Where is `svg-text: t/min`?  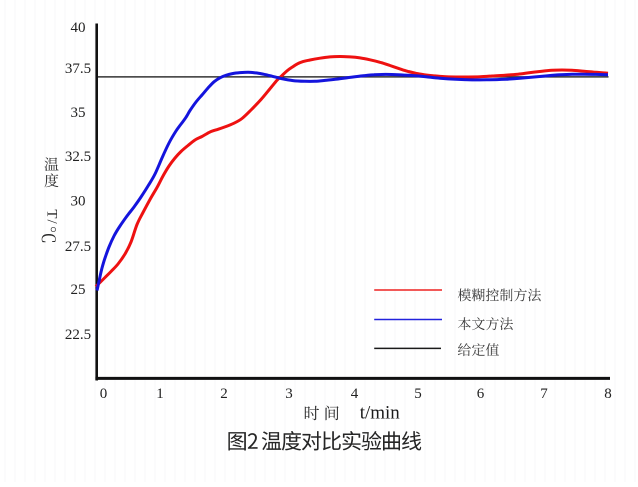
svg-text: t/min is located at coordinates (380, 413).